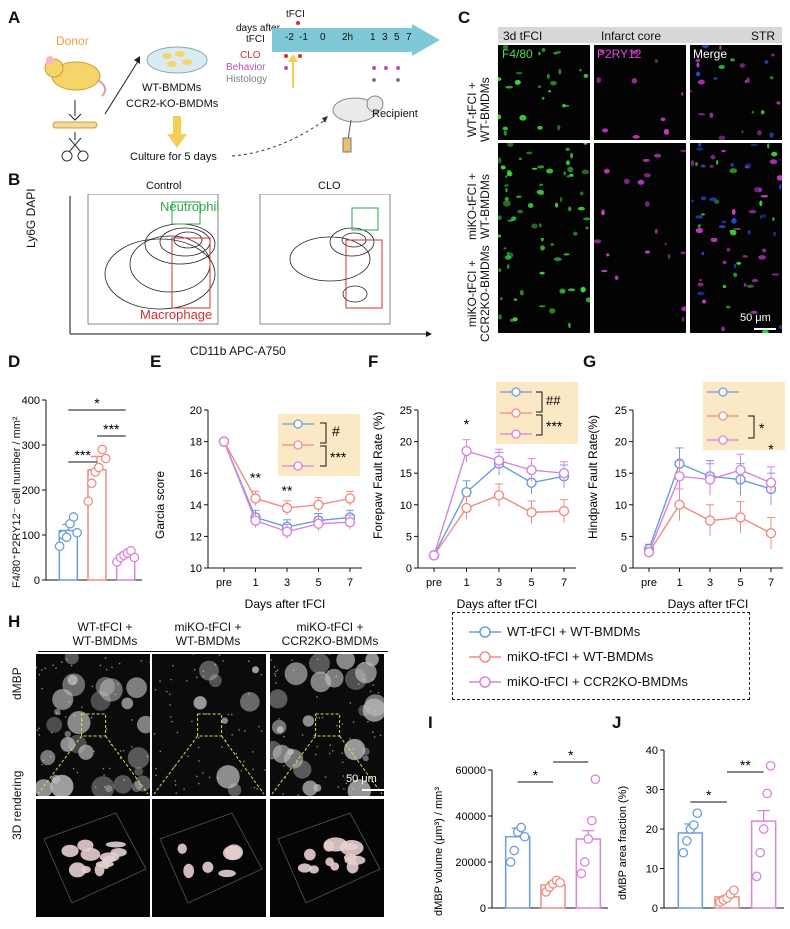 This screenshot has height=929, width=790. I want to click on h-col3-title: miKO-tFCI + CCR2KO-BMDMs, so click(330, 634).